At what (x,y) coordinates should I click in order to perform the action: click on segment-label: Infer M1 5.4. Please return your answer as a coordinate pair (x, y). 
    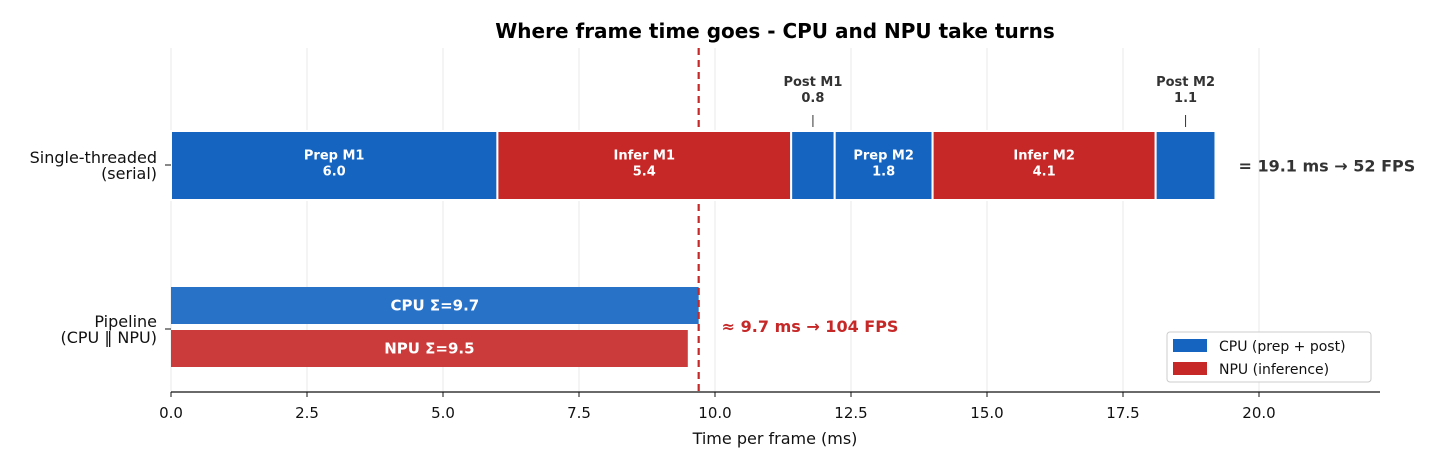
    Looking at the image, I should click on (644, 164).